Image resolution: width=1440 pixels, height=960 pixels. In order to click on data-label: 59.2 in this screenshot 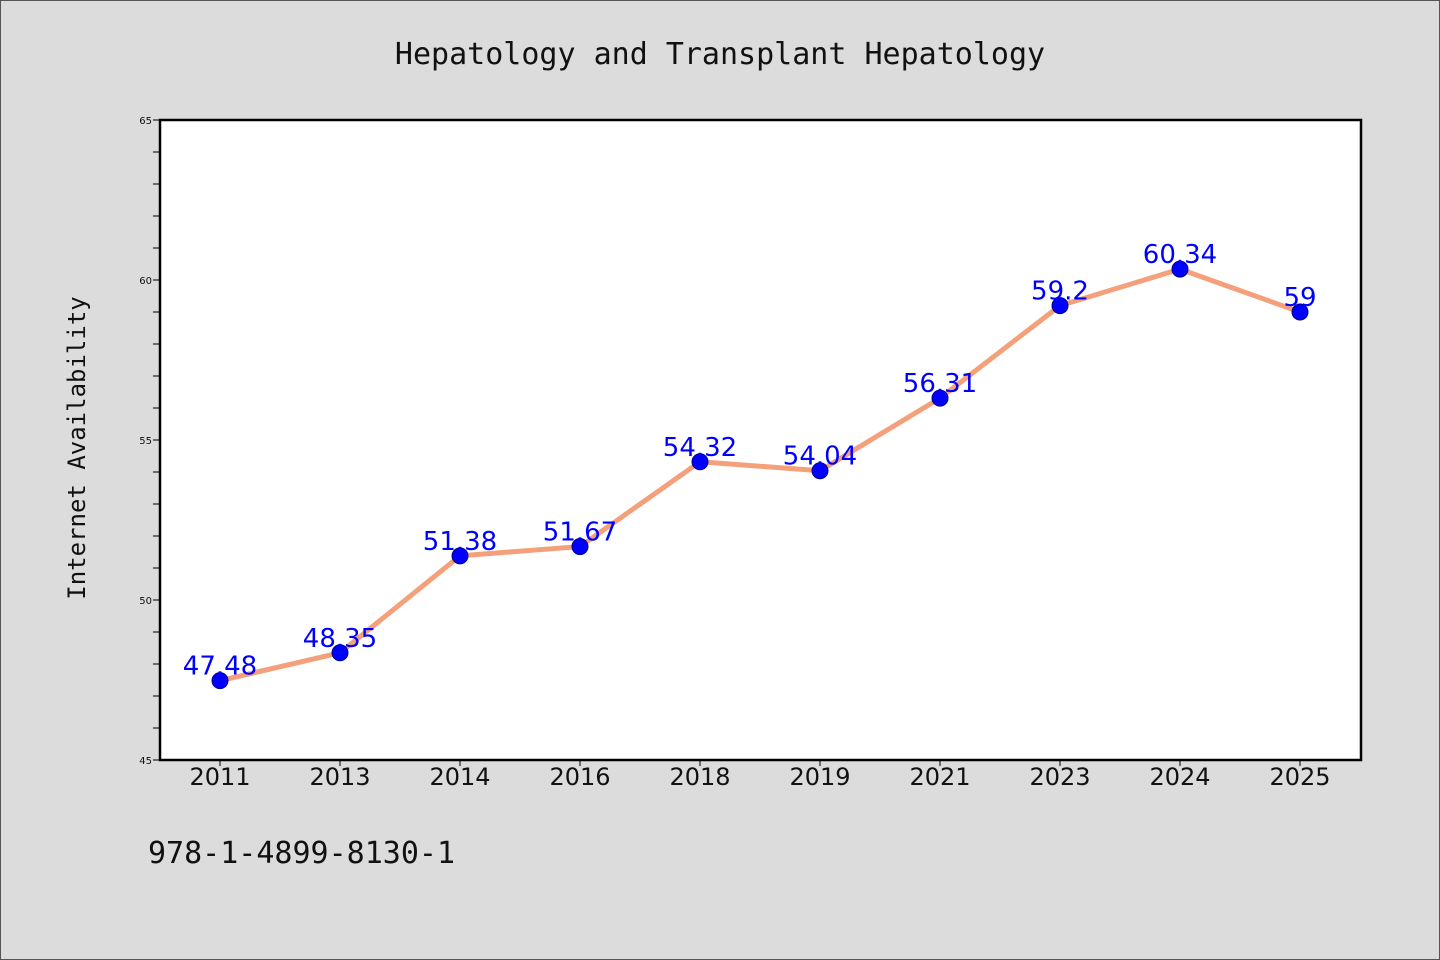, I will do `click(1060, 292)`.